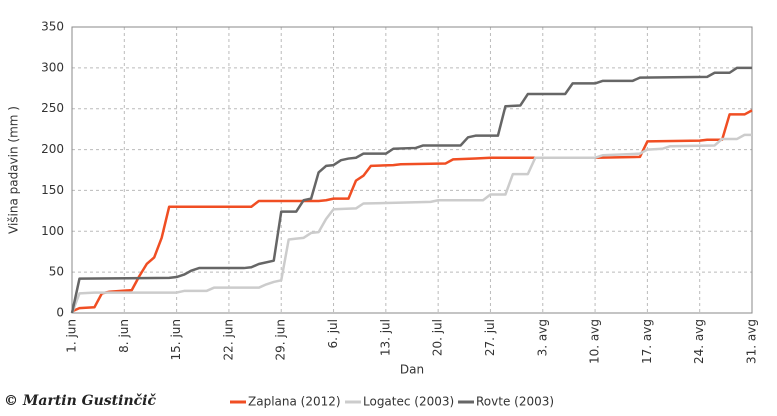  I want to click on credit: © Martin Gustinčič, so click(80, 401).